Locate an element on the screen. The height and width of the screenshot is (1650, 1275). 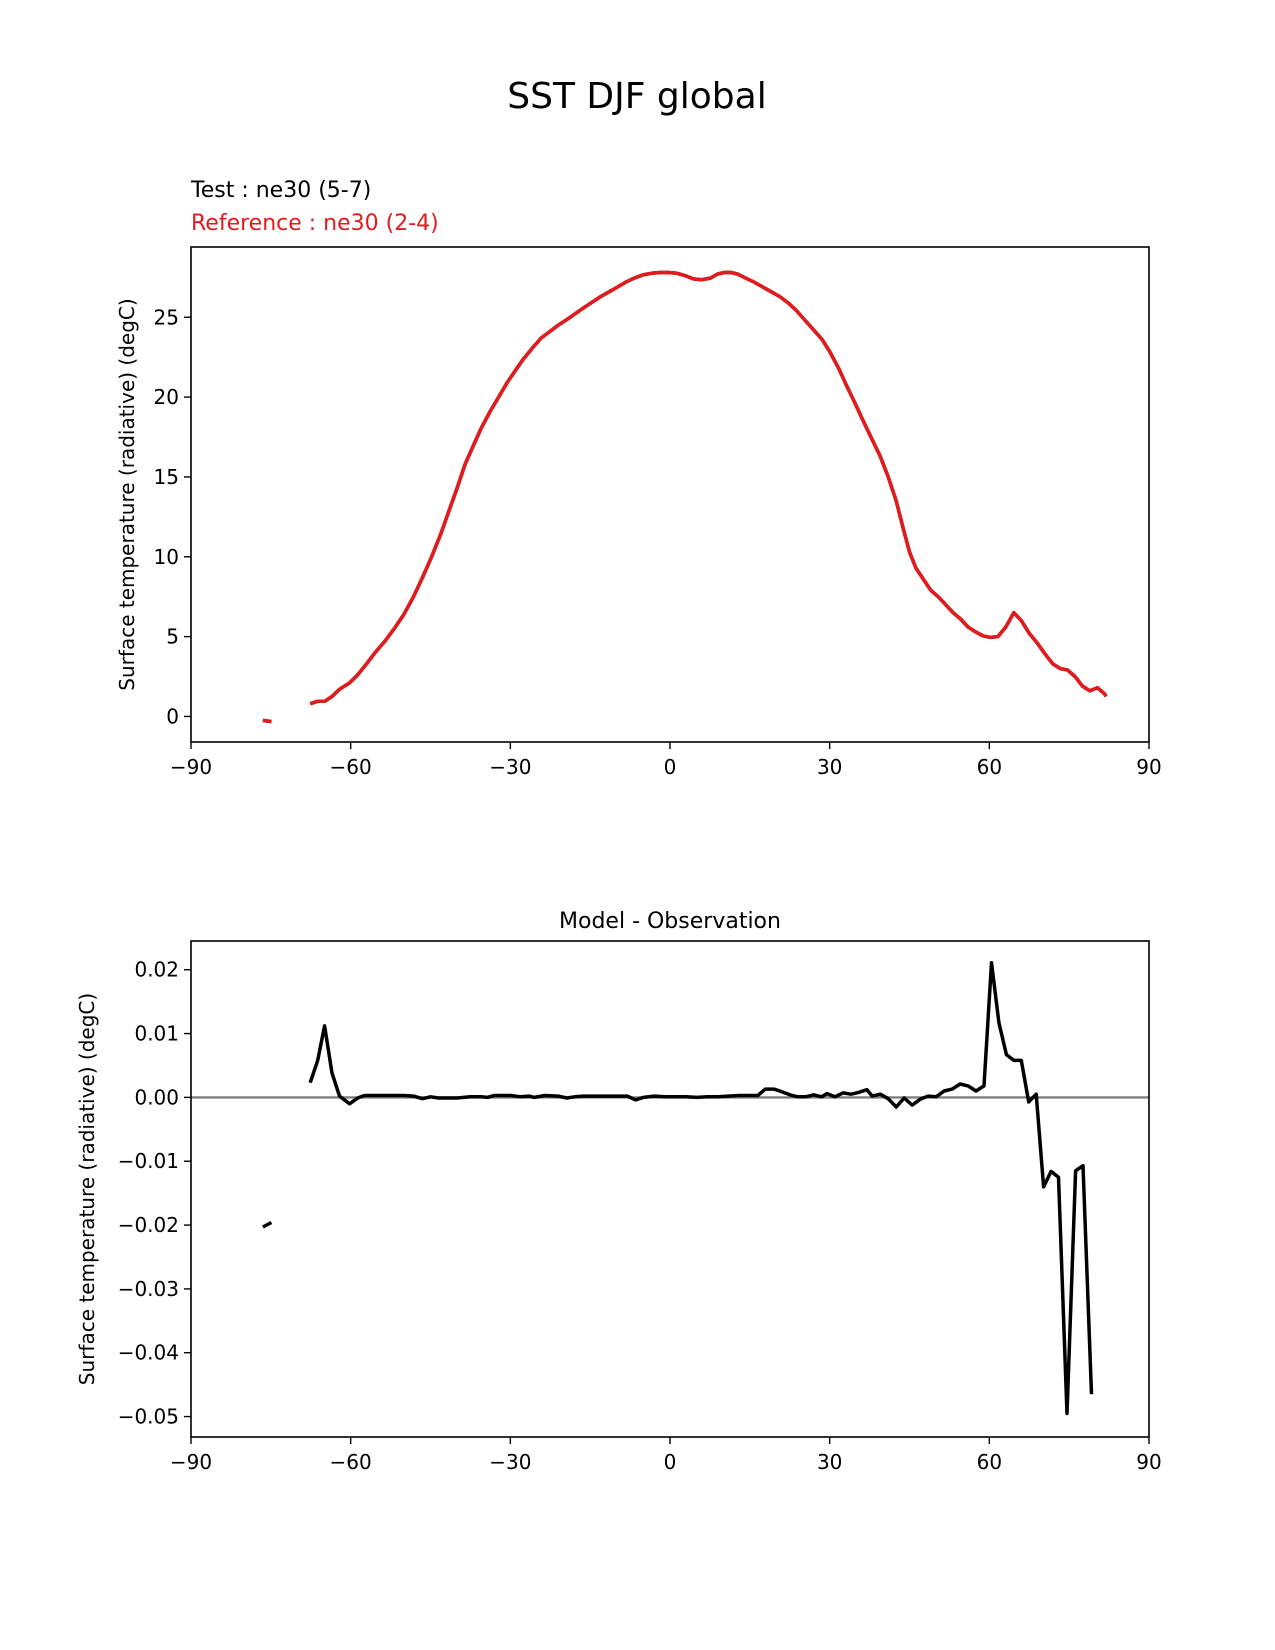
bottom-ytick-label: −0.04 is located at coordinates (148, 1353).